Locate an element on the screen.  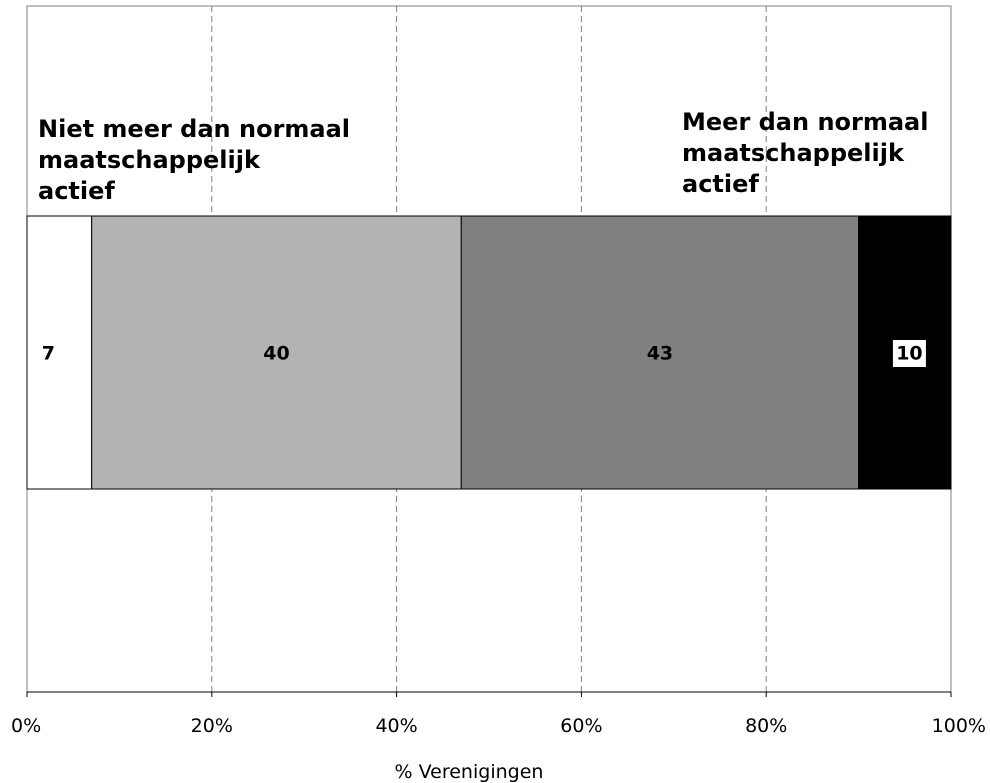
x-tick-label: 60% is located at coordinates (581, 726).